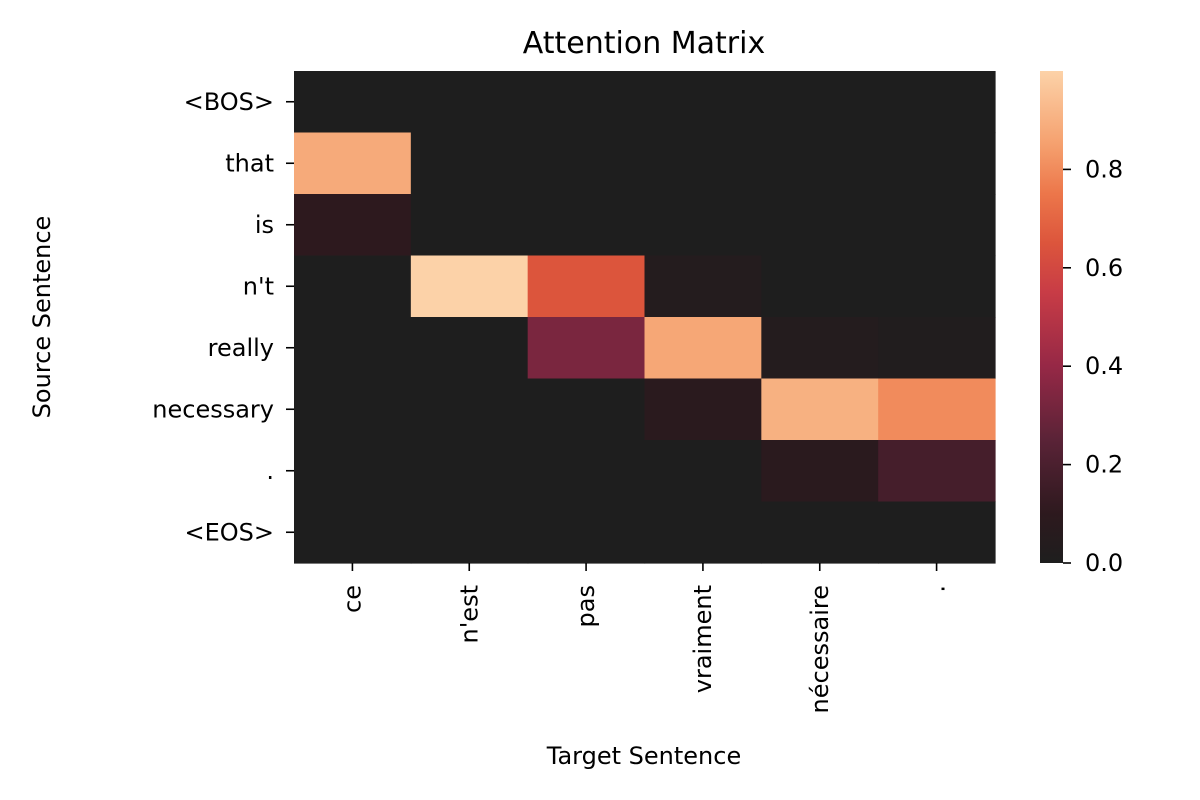 This screenshot has width=1200, height=800. What do you see at coordinates (937, 102) in the screenshot?
I see `heatmap-cell-r0-c5` at bounding box center [937, 102].